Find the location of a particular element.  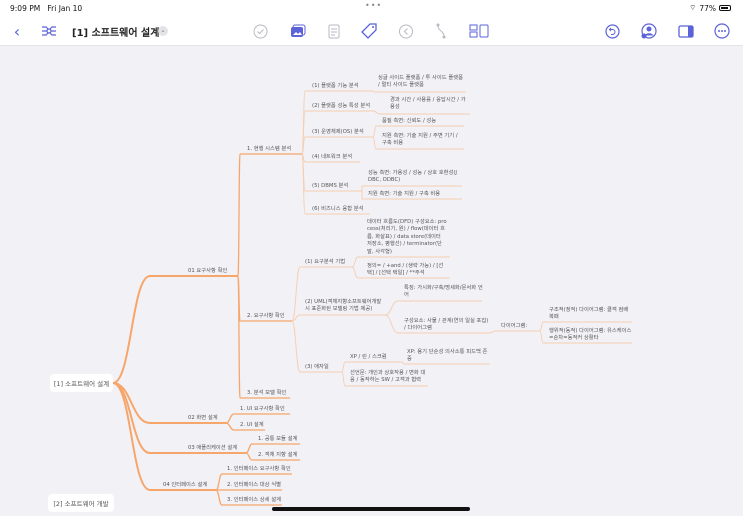

connector-h1_3b is located at coordinates (418, 143).